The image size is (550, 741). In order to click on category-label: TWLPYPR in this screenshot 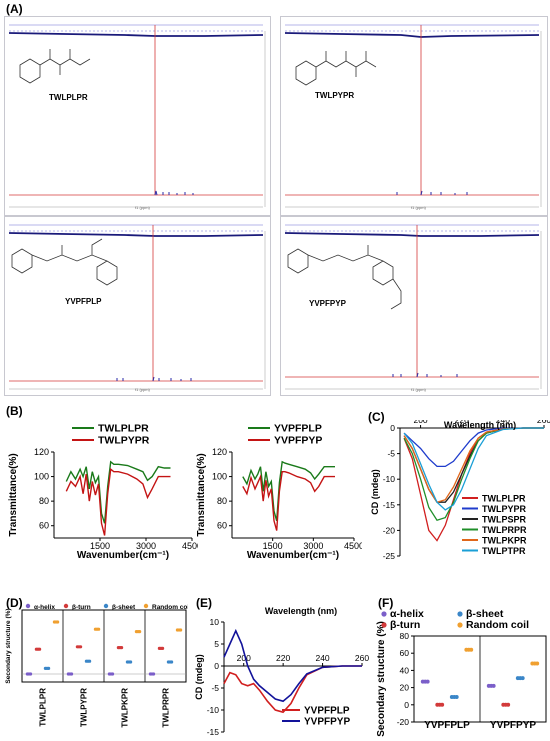, I will do `click(84, 707)`.